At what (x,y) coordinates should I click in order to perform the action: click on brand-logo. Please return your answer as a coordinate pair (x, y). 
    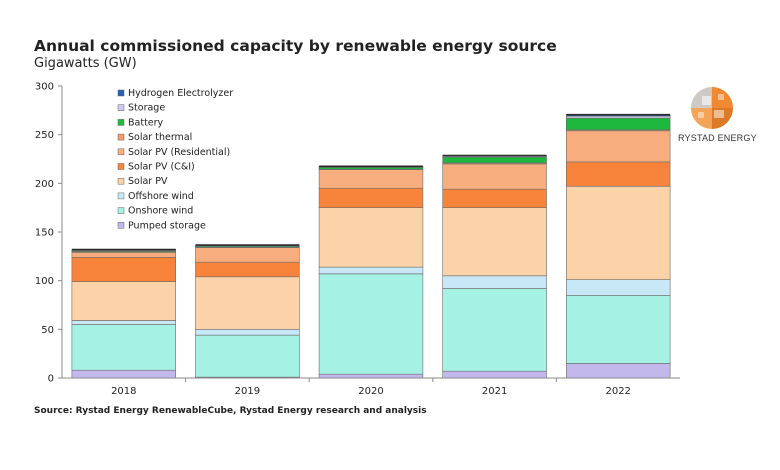
    Looking at the image, I should click on (723, 117).